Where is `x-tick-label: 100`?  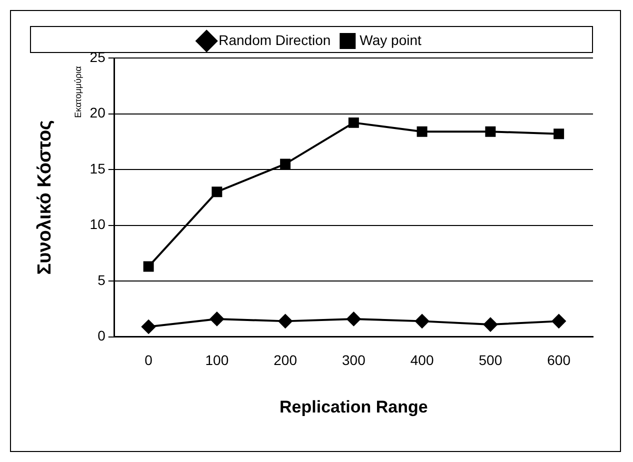
x-tick-label: 100 is located at coordinates (217, 360).